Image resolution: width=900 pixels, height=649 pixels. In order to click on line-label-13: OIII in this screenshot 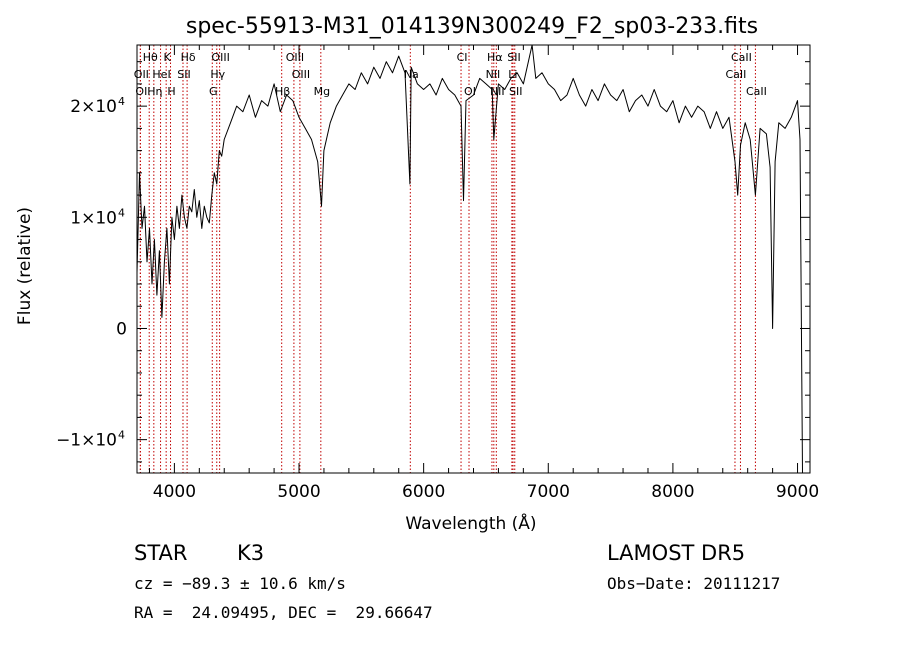, I will do `click(301, 74)`.